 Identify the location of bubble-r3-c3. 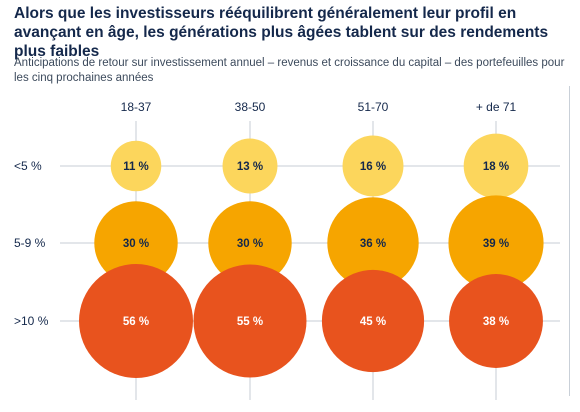
(373, 321).